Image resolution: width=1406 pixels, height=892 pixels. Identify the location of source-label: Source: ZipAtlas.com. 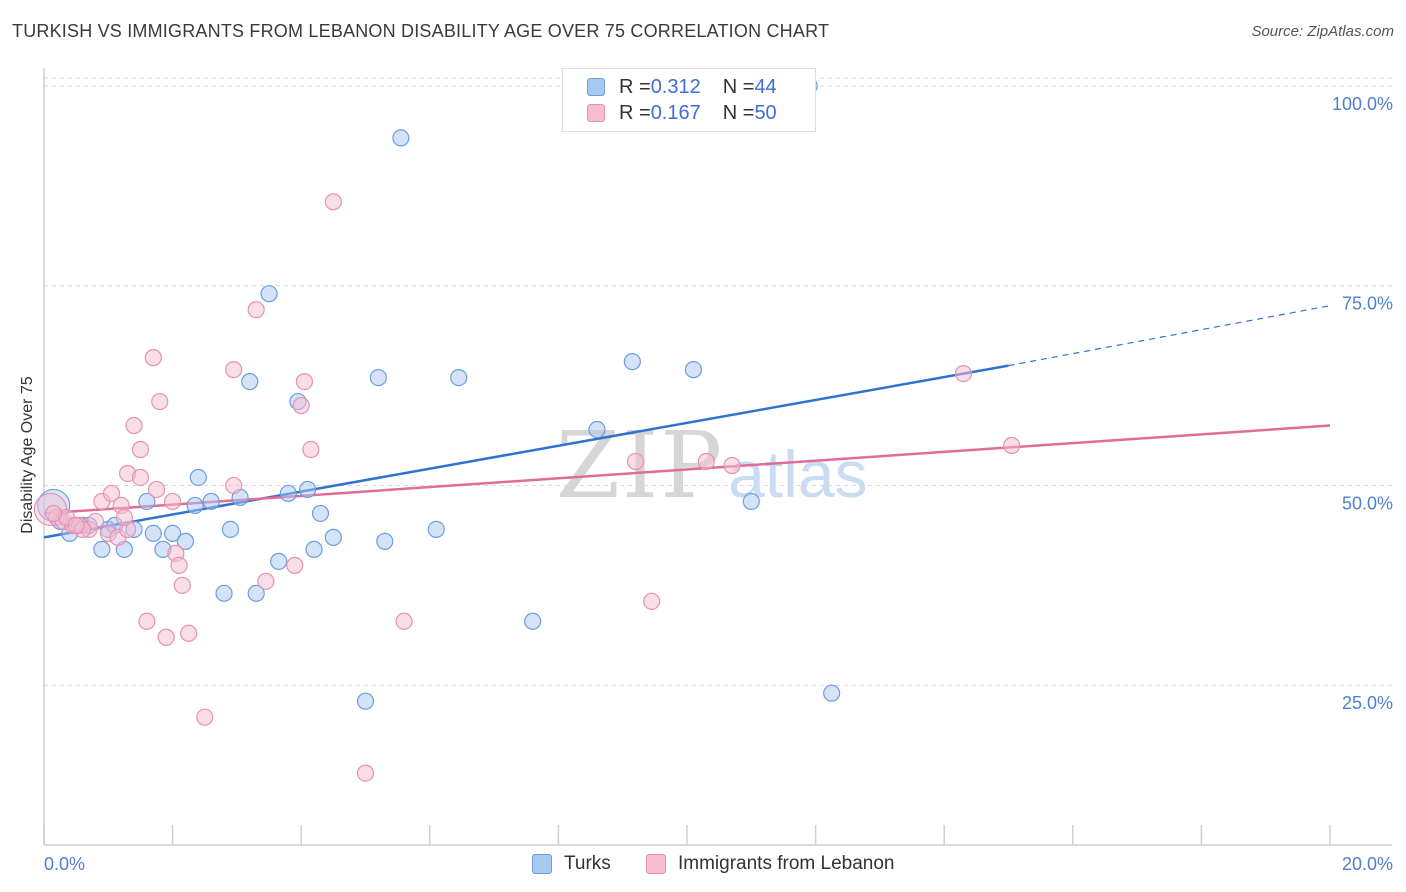
(1322, 31).